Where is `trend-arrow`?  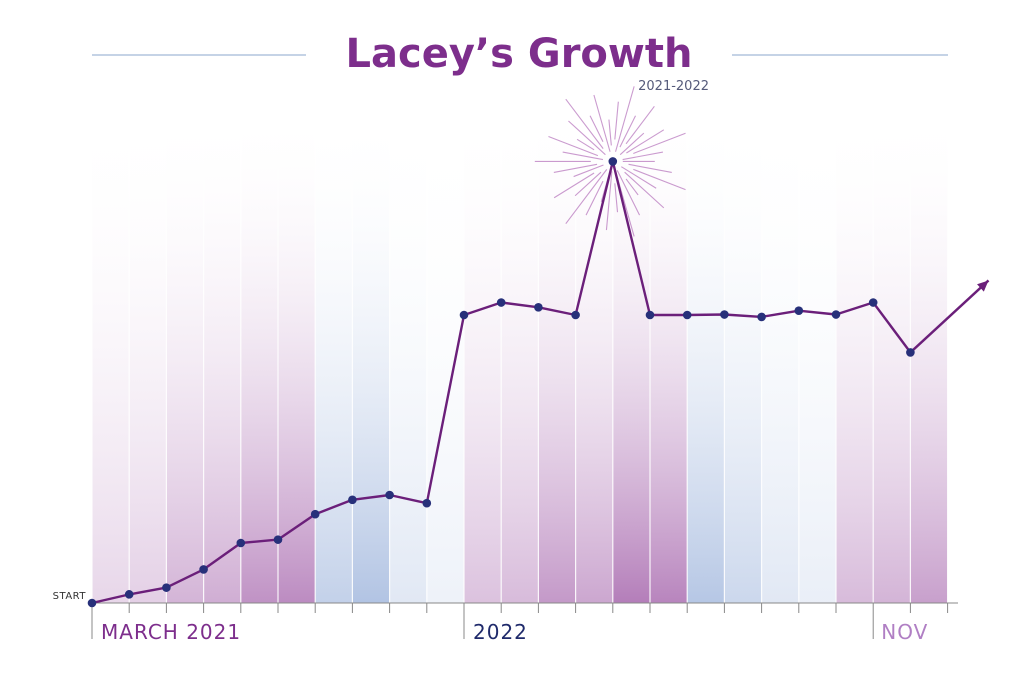 trend-arrow is located at coordinates (949, 316).